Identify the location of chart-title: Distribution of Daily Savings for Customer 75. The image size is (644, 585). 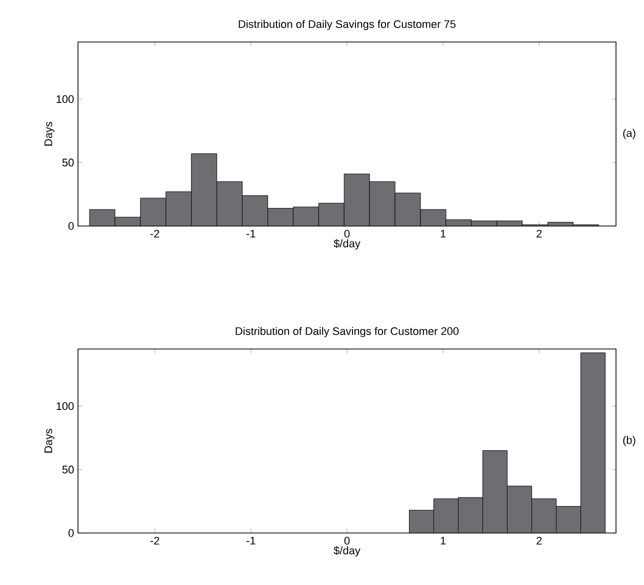
(347, 25).